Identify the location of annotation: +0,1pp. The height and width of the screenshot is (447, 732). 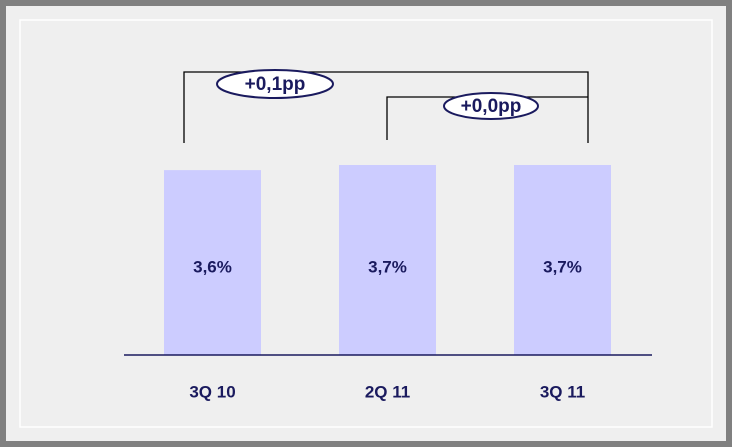
(275, 84).